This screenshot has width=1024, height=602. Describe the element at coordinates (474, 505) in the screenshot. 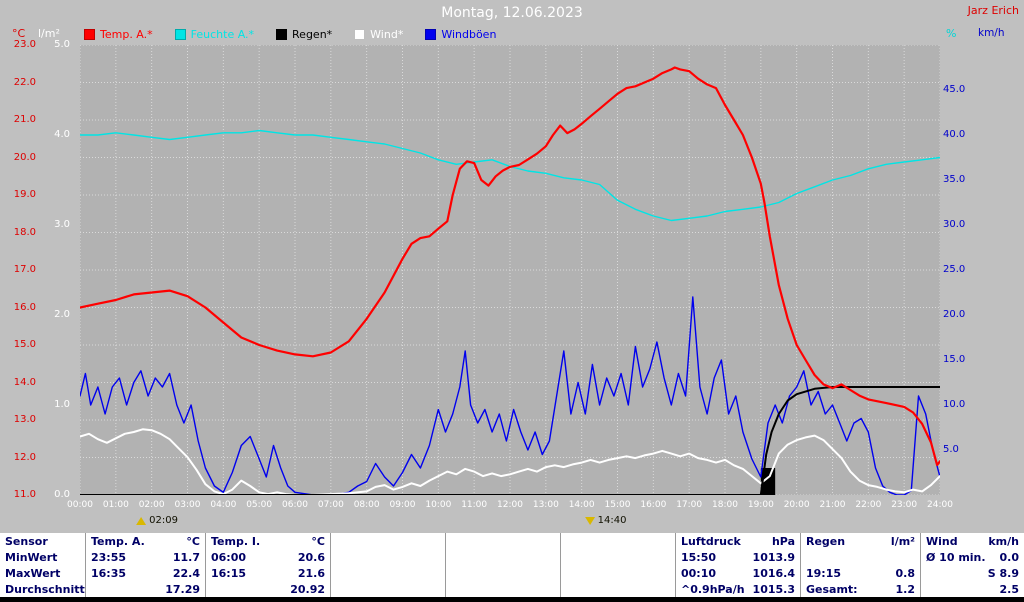

I see `time-axis-tick: 11:00` at that location.